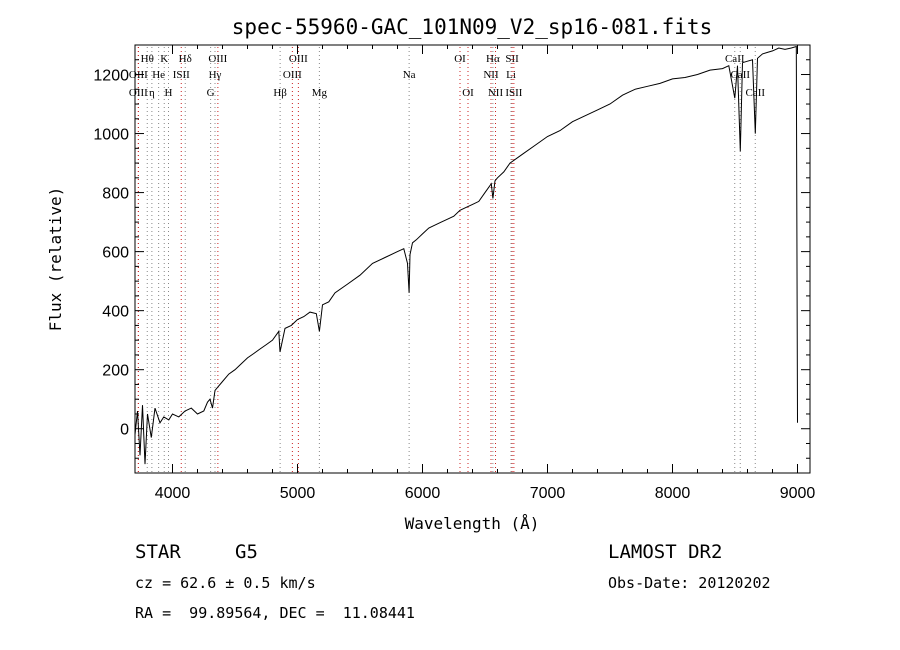 This screenshot has height=650, width=900. What do you see at coordinates (689, 583) in the screenshot?
I see `observation-date: Obs-Date: 20120202` at bounding box center [689, 583].